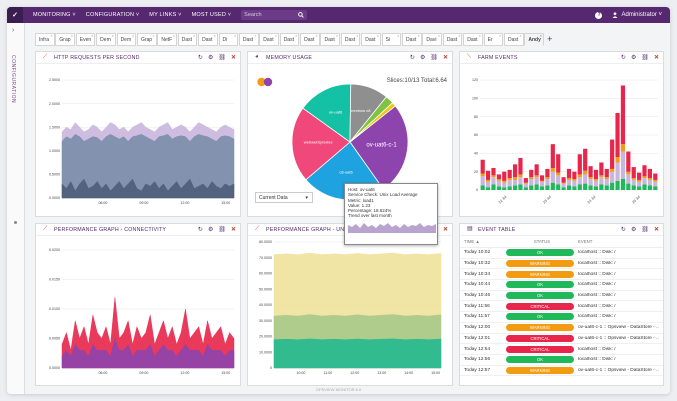  Describe the element at coordinates (561, 307) in the screenshot. I see `table-row: Today 11:56 CRITICAL localhost :: Disk: /` at that location.